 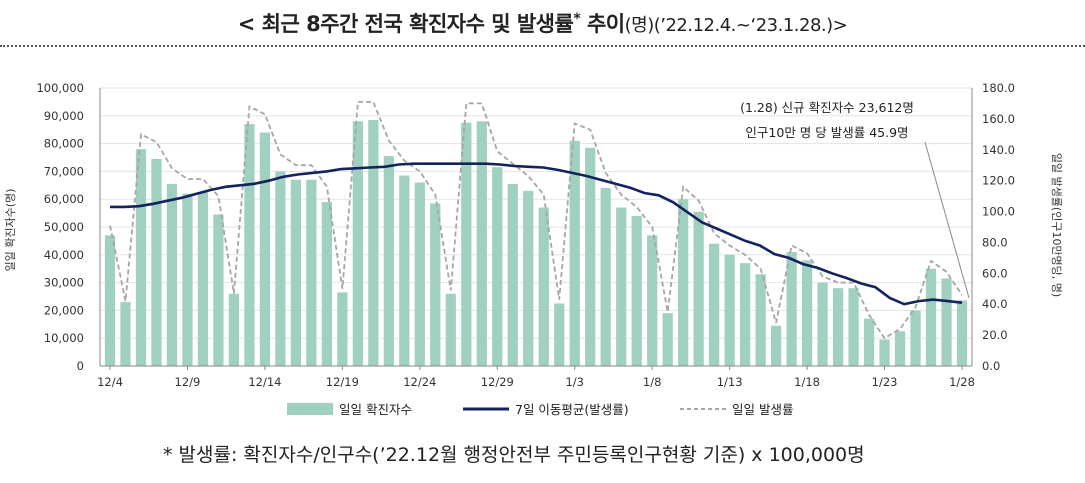 What do you see at coordinates (264, 382) in the screenshot?
I see `x-tick-label: 12/14` at bounding box center [264, 382].